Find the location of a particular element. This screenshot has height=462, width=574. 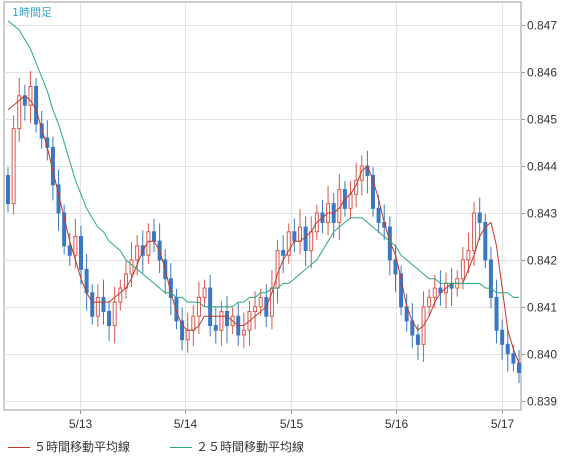

y-tick-label: 0.847 is located at coordinates (542, 26).